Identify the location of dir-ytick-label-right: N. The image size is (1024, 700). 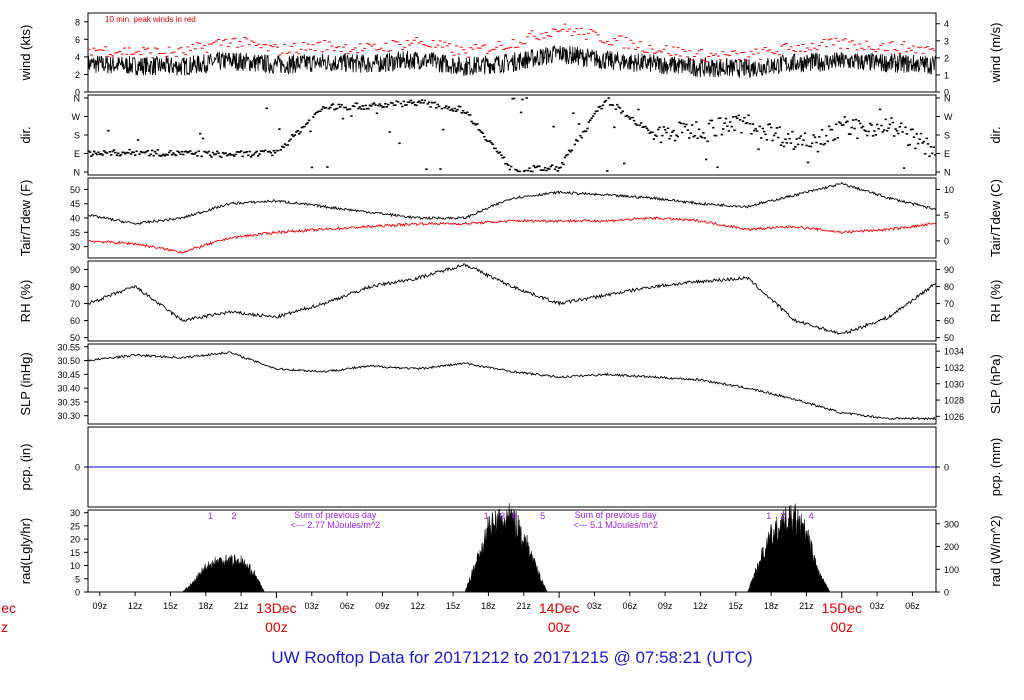
(947, 99).